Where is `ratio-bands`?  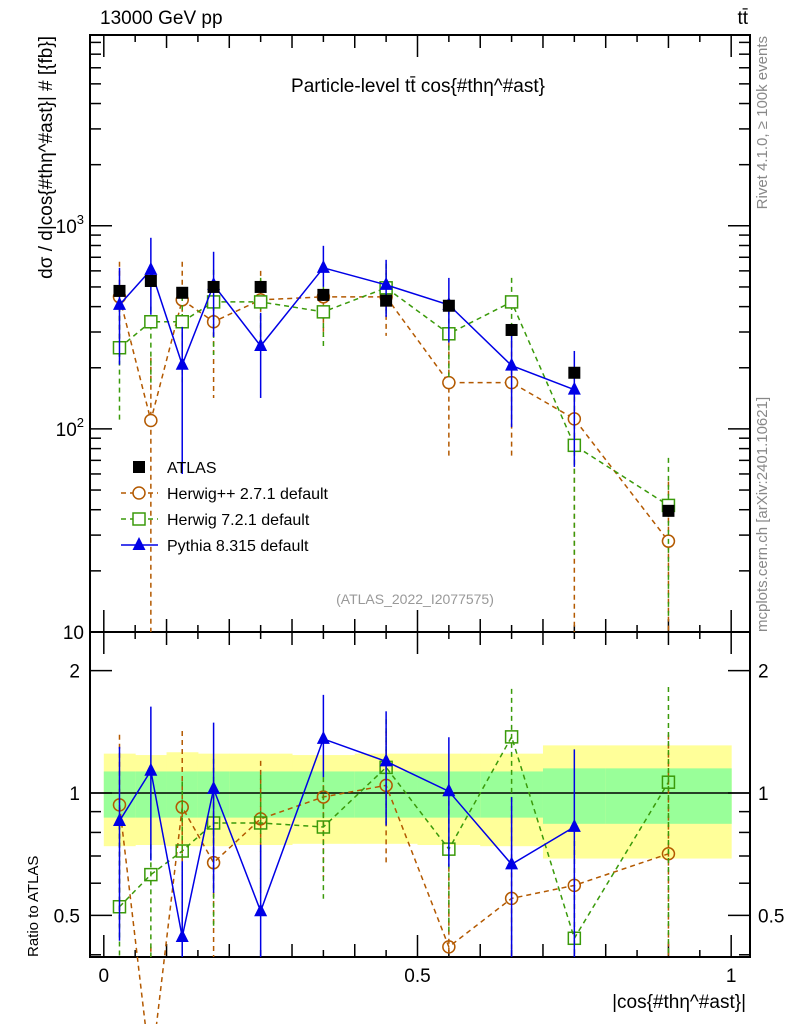 ratio-bands is located at coordinates (420, 802).